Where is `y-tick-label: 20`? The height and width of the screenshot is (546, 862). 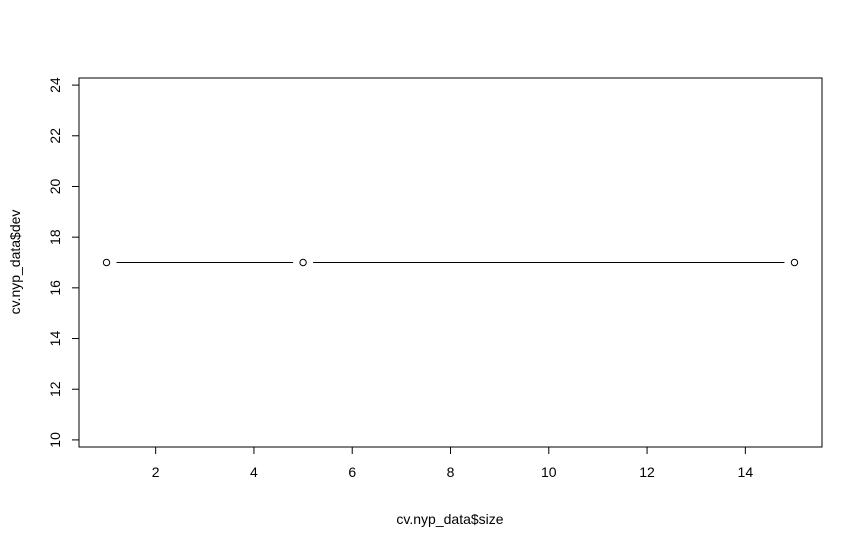
y-tick-label: 20 is located at coordinates (55, 186).